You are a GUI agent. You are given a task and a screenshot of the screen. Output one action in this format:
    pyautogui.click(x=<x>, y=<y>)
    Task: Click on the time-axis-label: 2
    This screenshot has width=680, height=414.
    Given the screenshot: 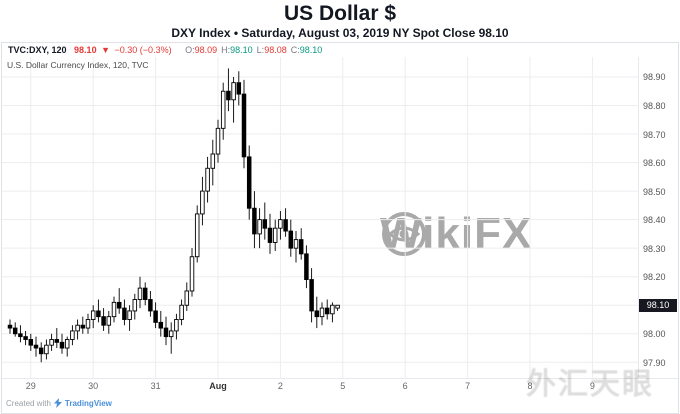 What is the action you would take?
    pyautogui.click(x=280, y=386)
    